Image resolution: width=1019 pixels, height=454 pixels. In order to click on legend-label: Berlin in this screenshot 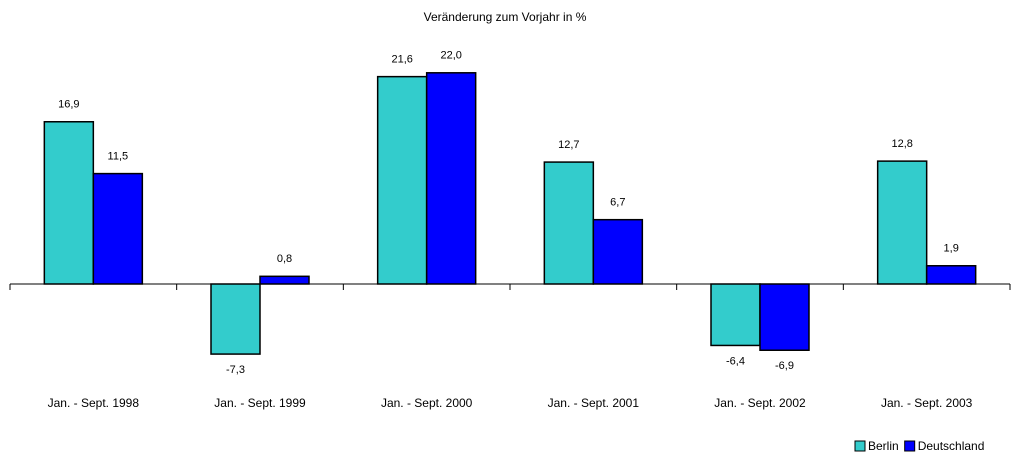, I will do `click(883, 446)`.